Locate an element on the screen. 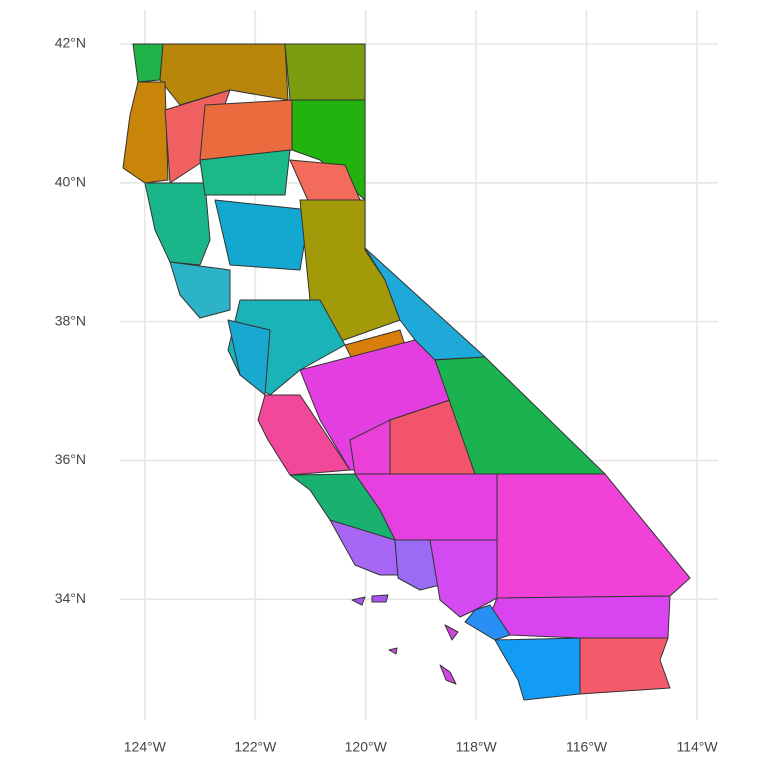  y-tick-label: 36°N is located at coordinates (70, 459).